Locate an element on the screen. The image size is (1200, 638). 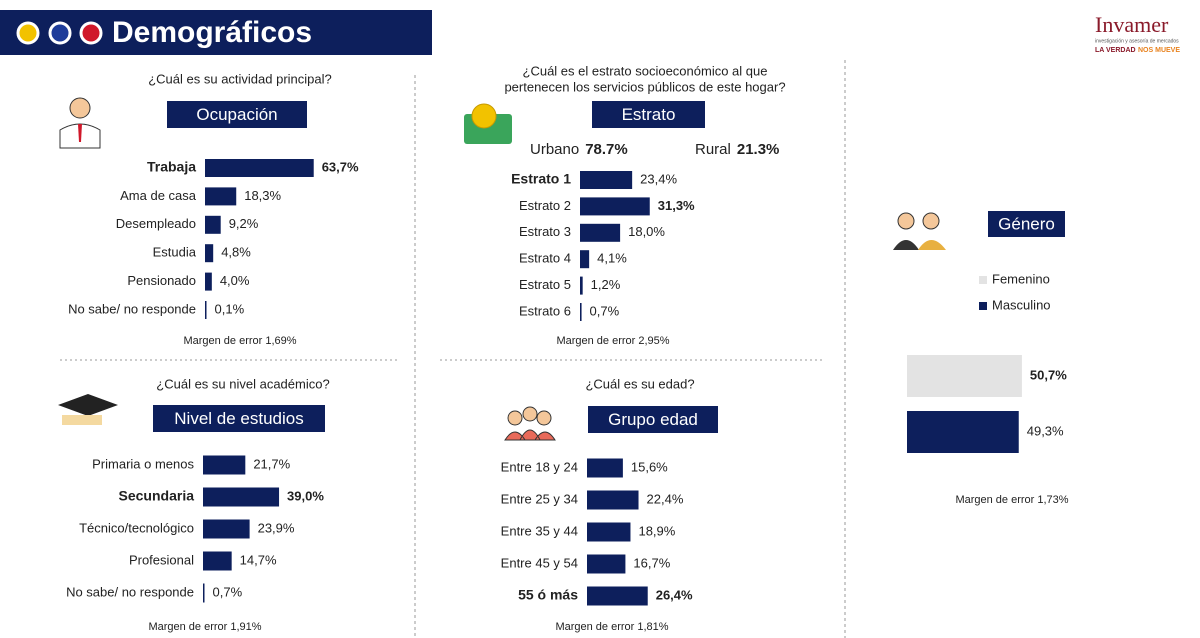
question: ¿Cuál es su nivel académico? is located at coordinates (242, 383).